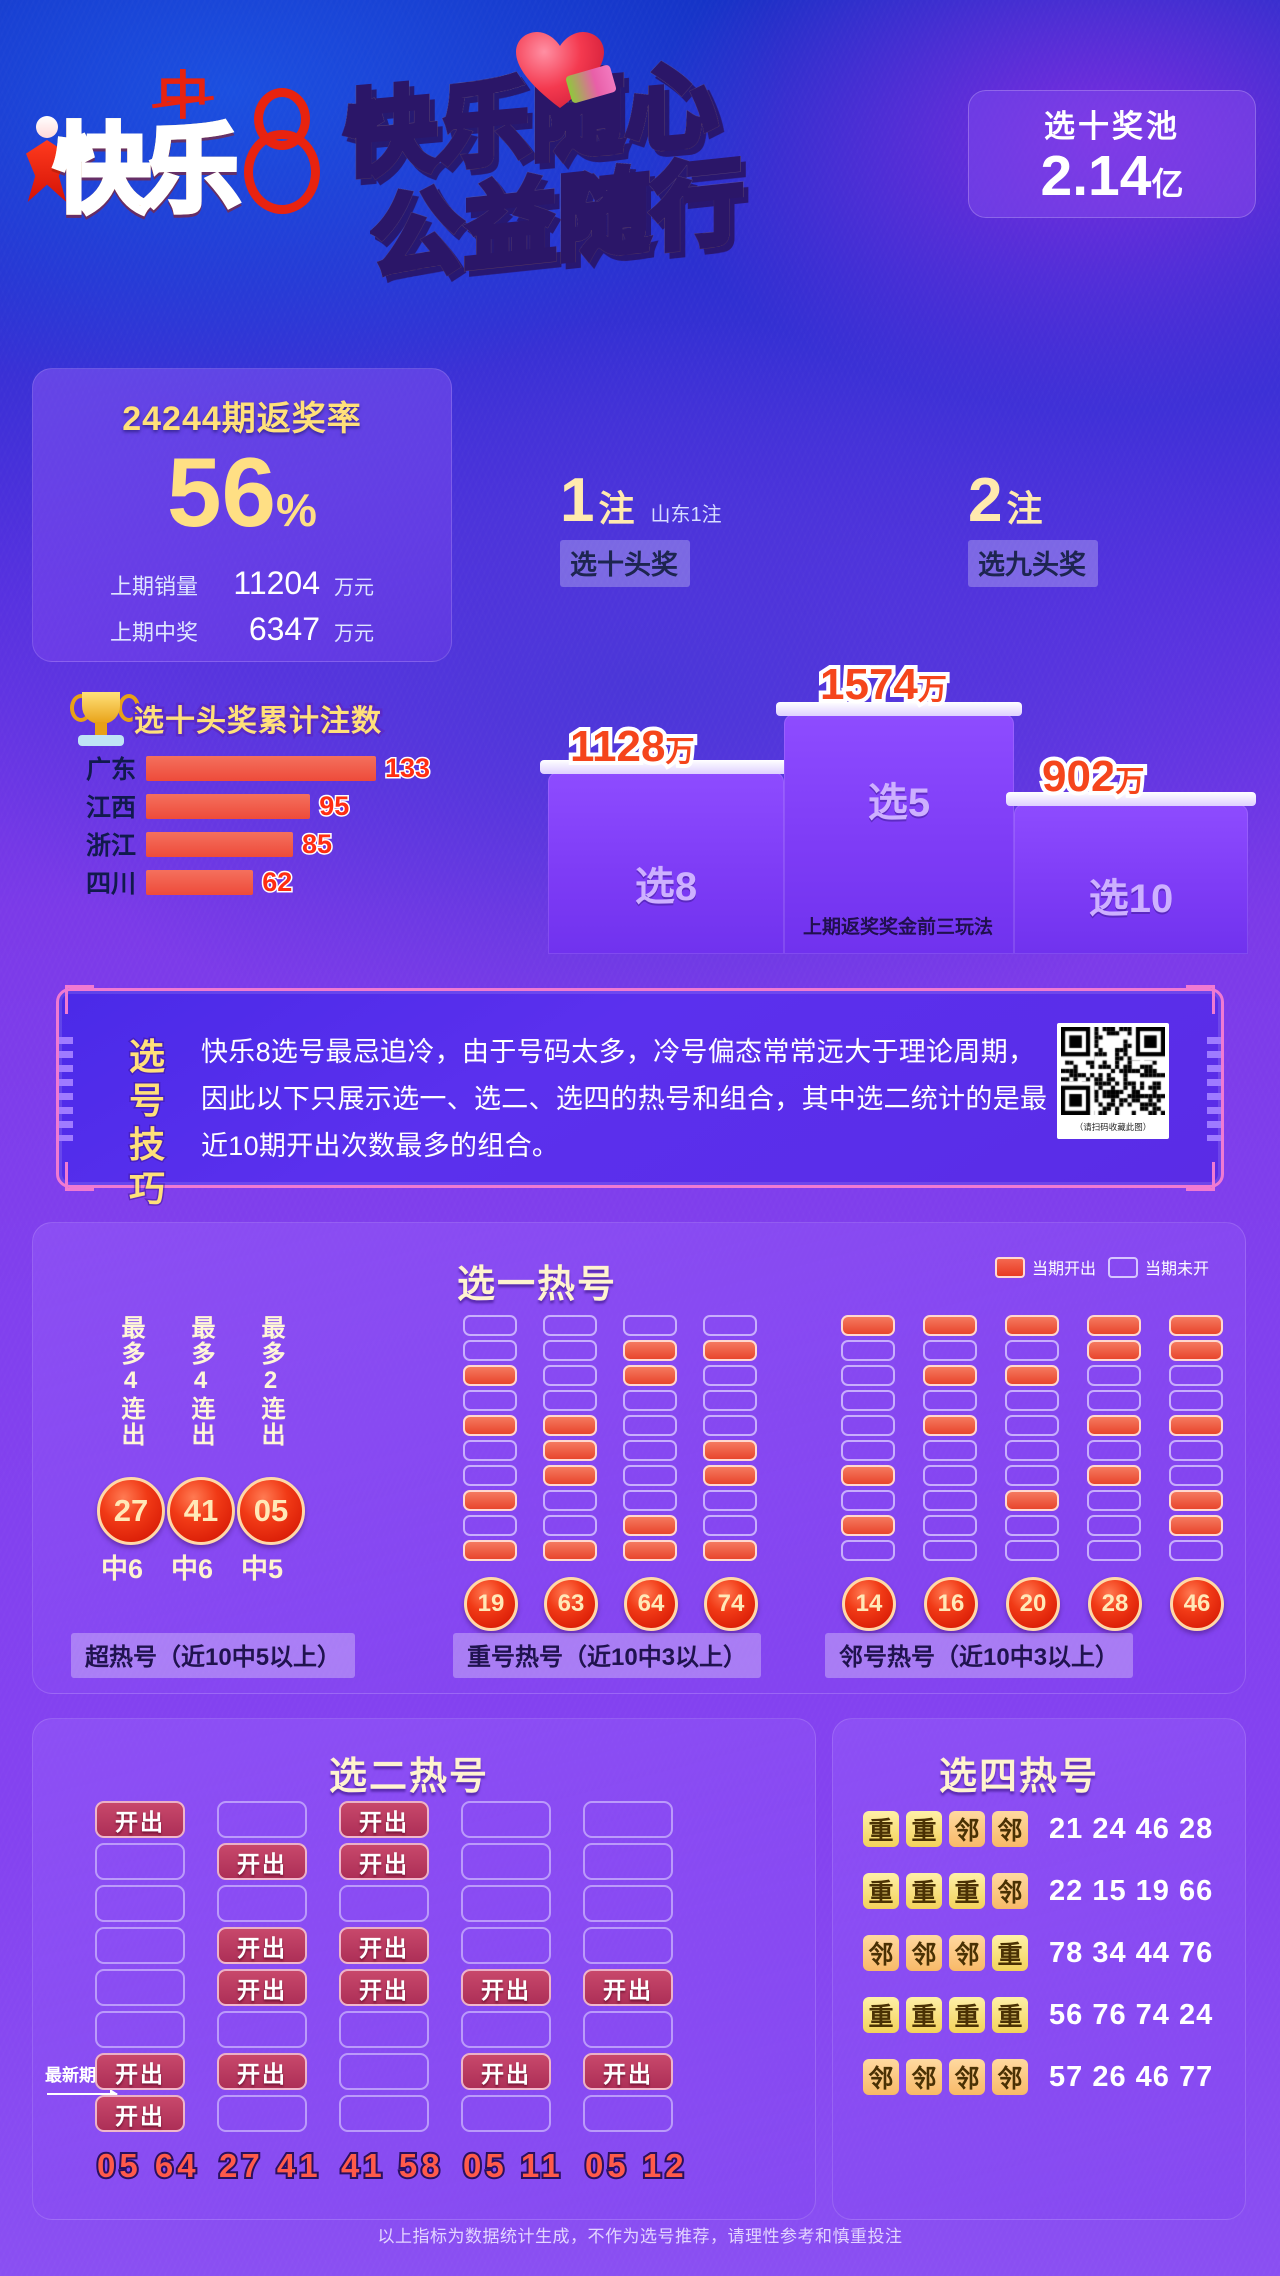 The height and width of the screenshot is (2276, 1280). I want to click on pair-column: 开出 开出 开出, so click(140, 1969).